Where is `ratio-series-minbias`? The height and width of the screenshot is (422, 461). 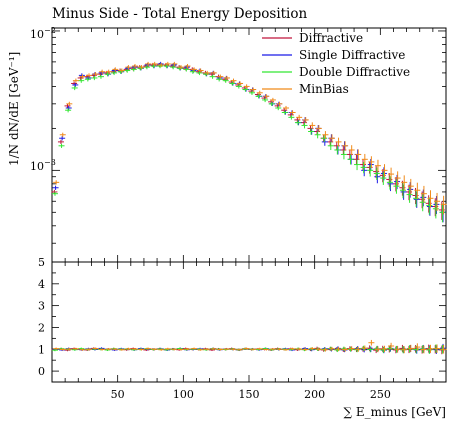 ratio-series-minbias is located at coordinates (250, 346).